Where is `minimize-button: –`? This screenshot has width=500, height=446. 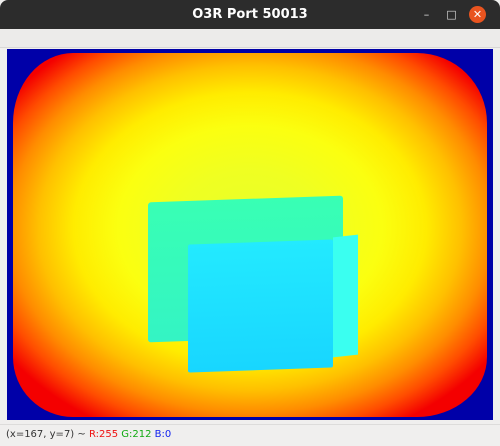 minimize-button: – is located at coordinates (426, 14).